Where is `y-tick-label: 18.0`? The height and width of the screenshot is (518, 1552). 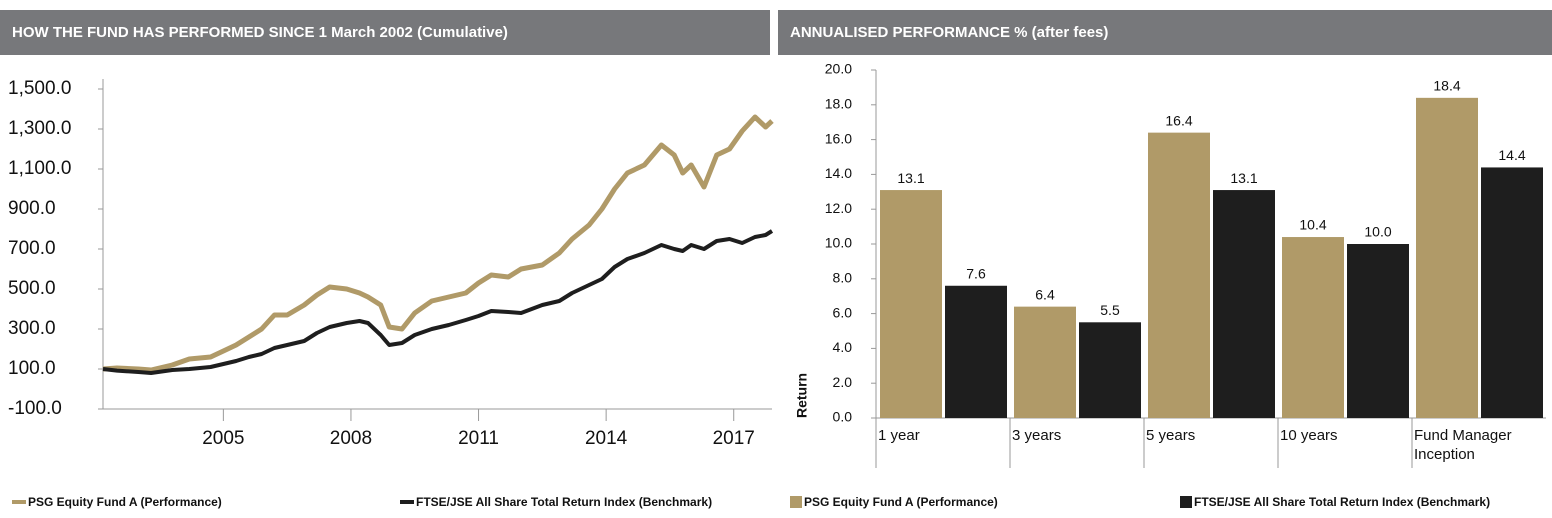 y-tick-label: 18.0 is located at coordinates (838, 104).